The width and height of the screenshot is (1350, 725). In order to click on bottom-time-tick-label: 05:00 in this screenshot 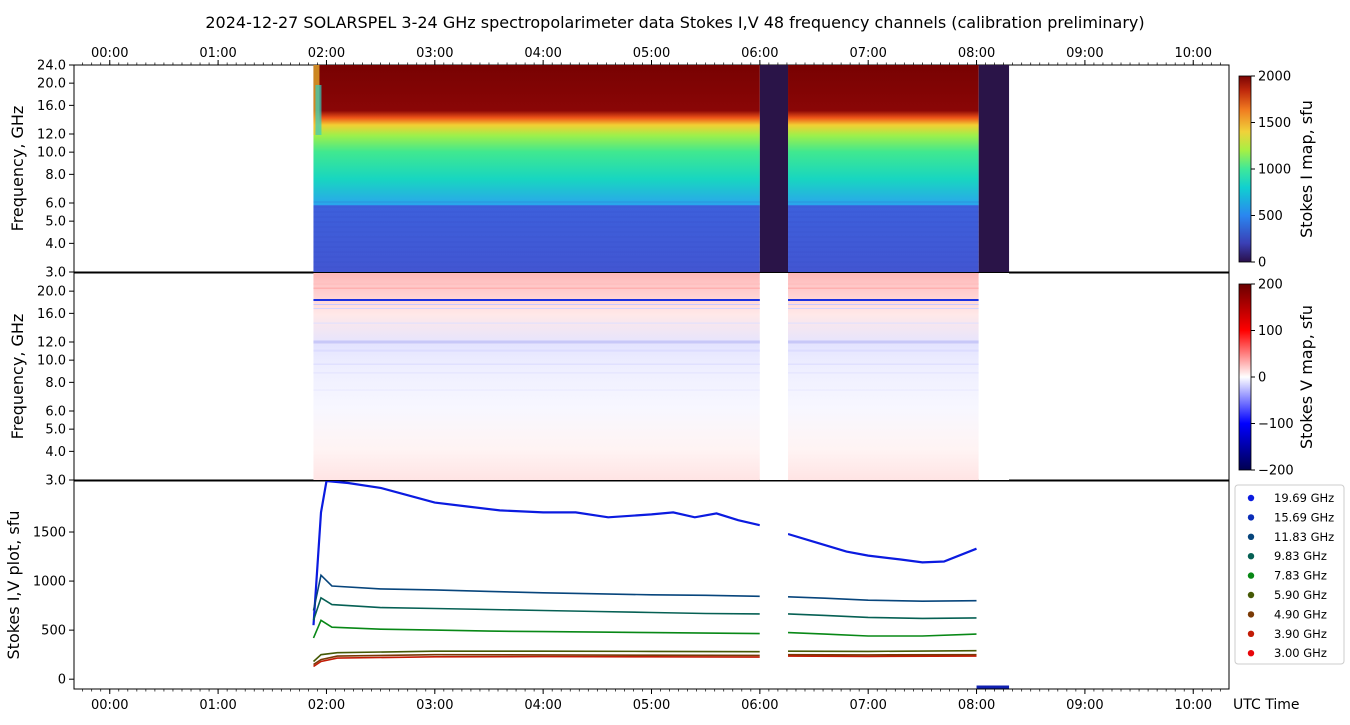, I will do `click(651, 705)`.